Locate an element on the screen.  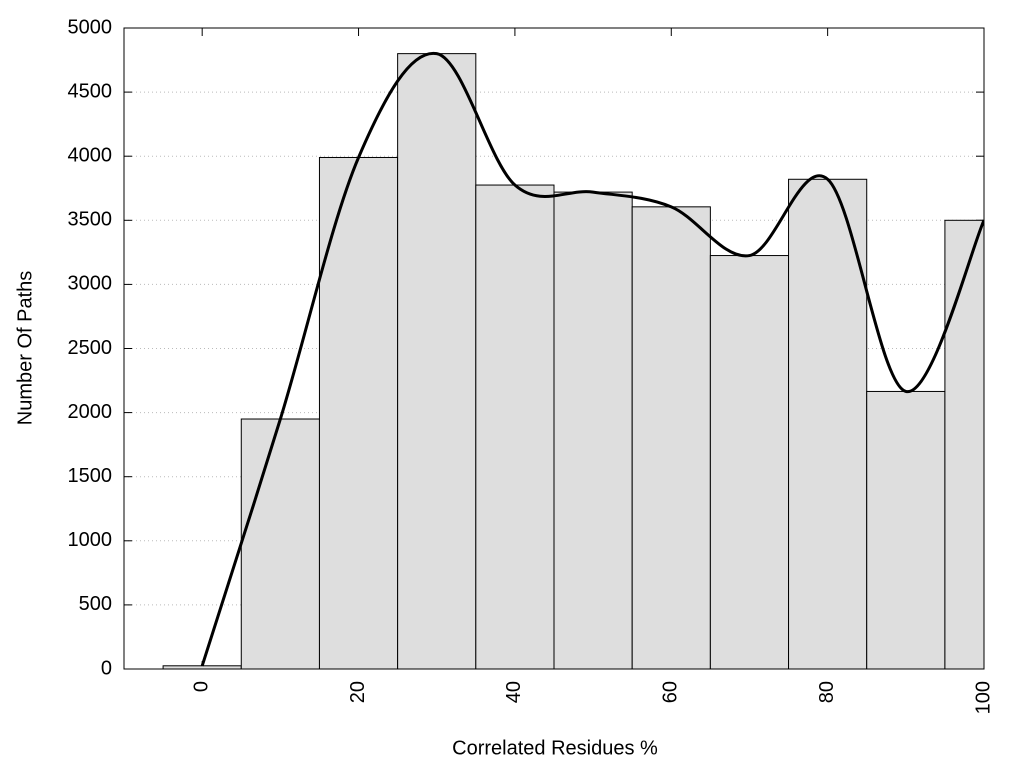
x-tick-label: 0 is located at coordinates (201, 686).